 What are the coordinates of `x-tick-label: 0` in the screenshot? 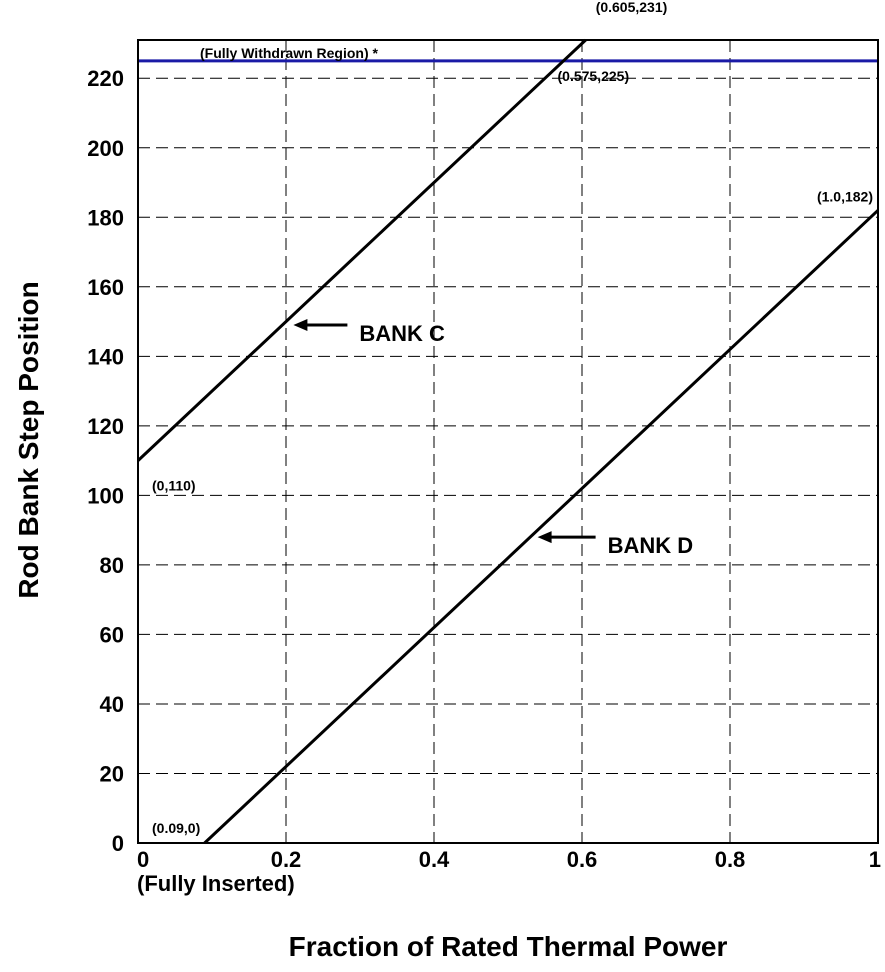 It's located at (143, 859).